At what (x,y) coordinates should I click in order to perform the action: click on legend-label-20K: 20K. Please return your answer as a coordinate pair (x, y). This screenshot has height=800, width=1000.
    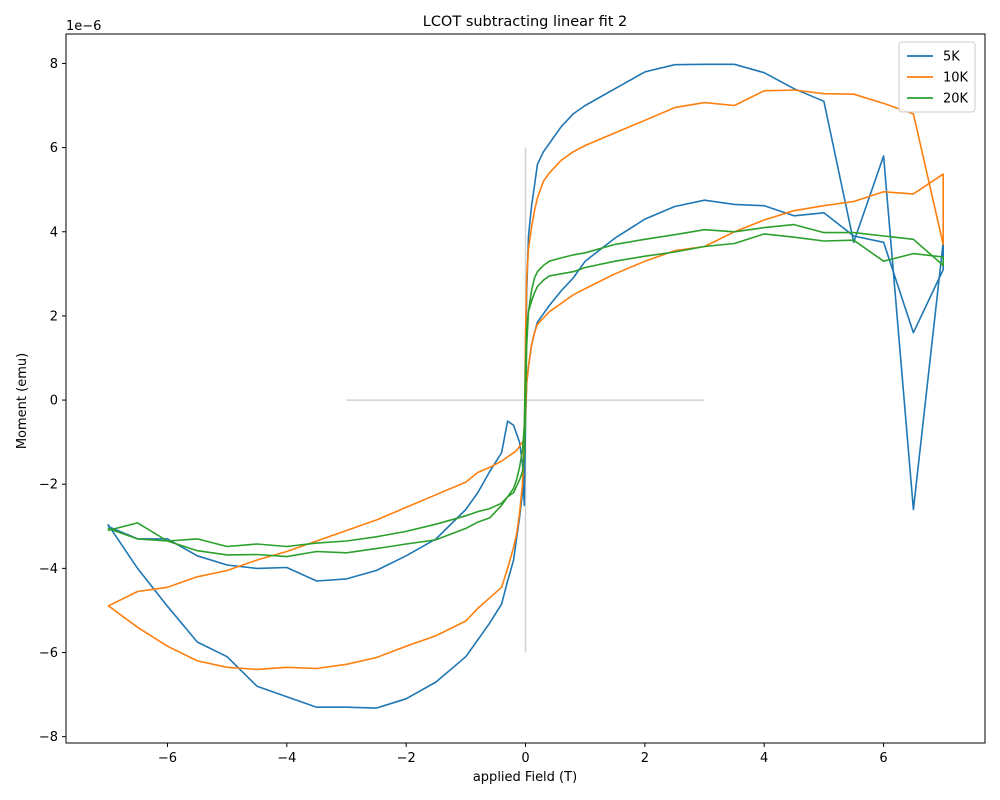
    Looking at the image, I should click on (956, 99).